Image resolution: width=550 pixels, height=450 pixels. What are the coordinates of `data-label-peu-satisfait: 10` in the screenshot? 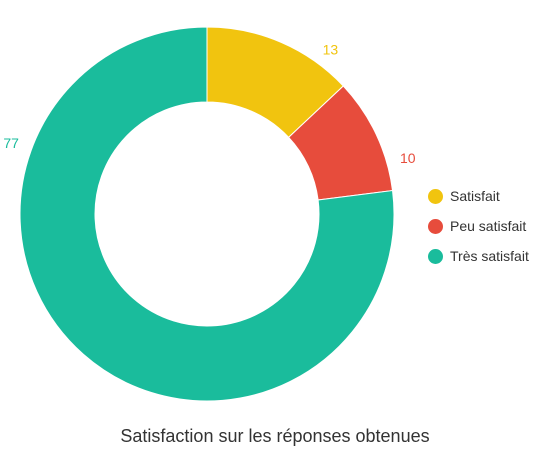 It's located at (408, 158).